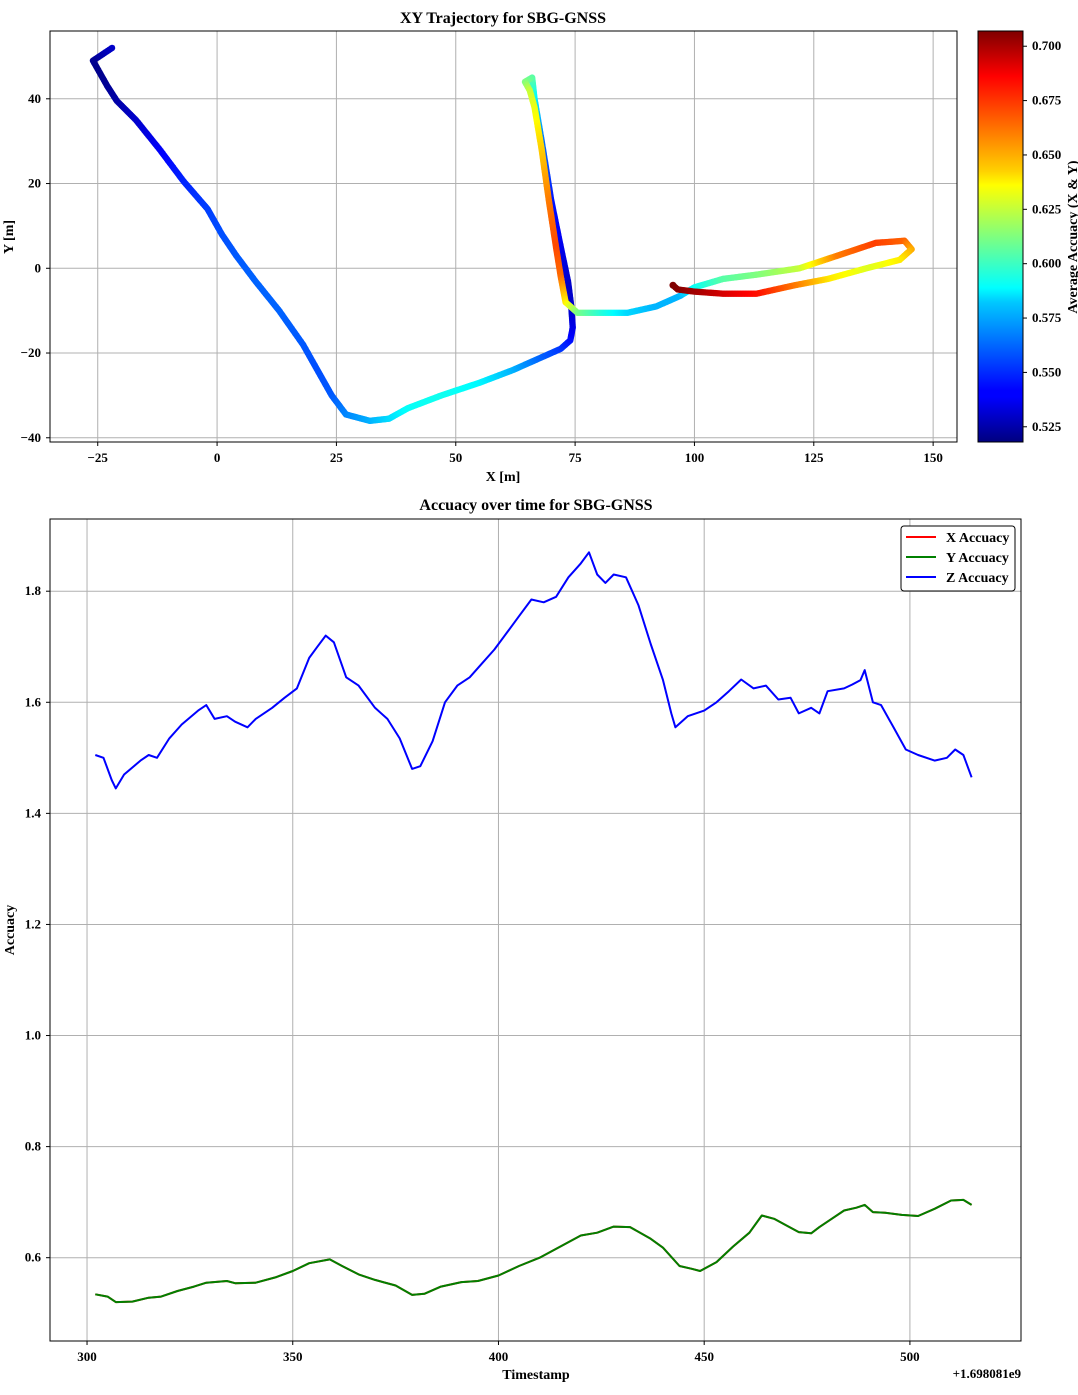 This screenshot has width=1078, height=1395. I want to click on trajectory-point, so click(673, 285).